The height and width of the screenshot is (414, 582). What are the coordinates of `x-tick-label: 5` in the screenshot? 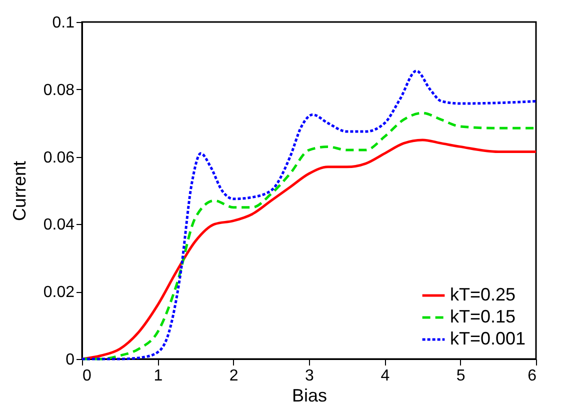 It's located at (461, 376).